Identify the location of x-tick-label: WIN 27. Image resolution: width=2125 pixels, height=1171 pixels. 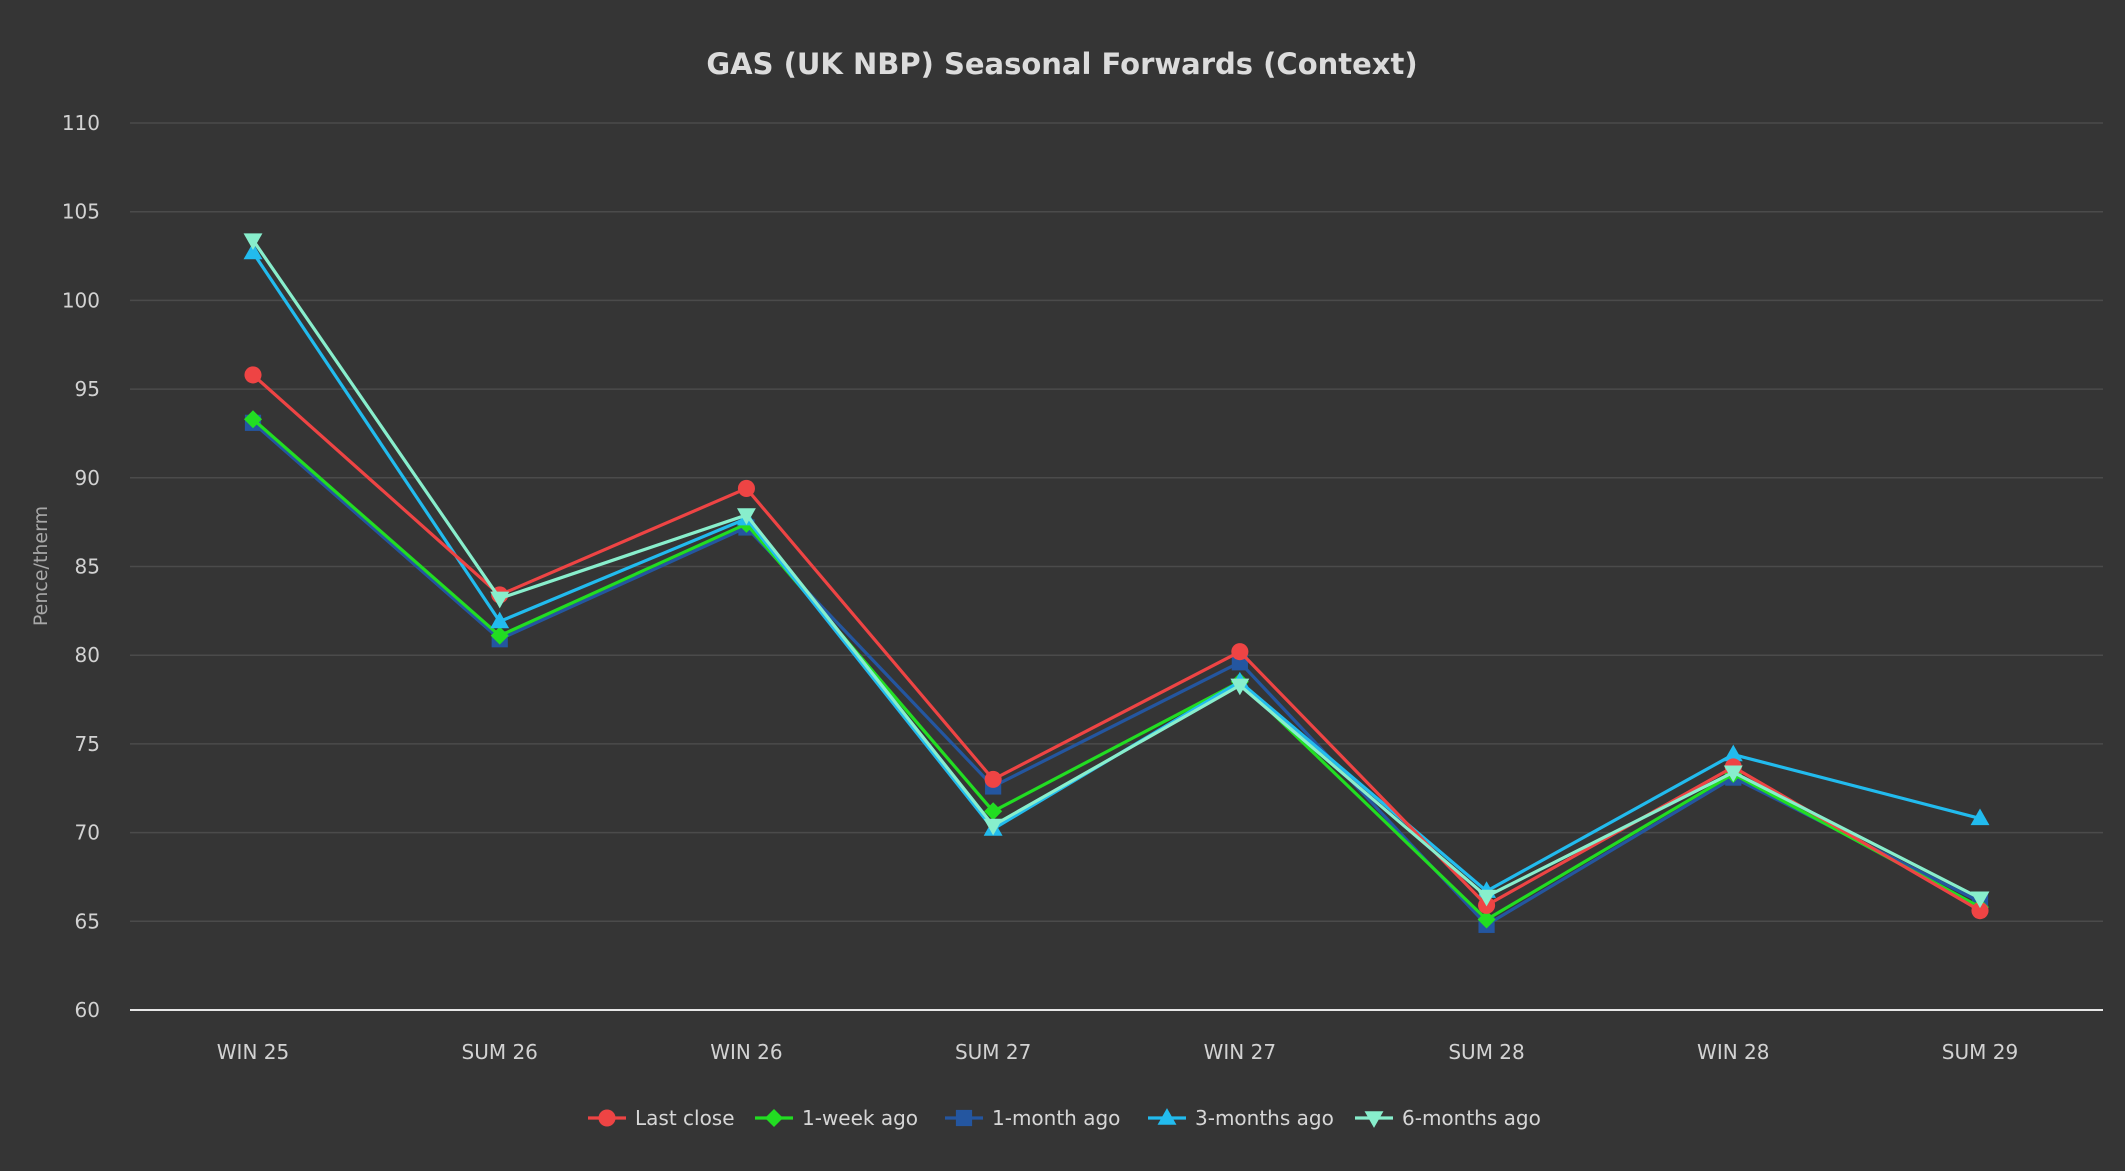
(1240, 1052).